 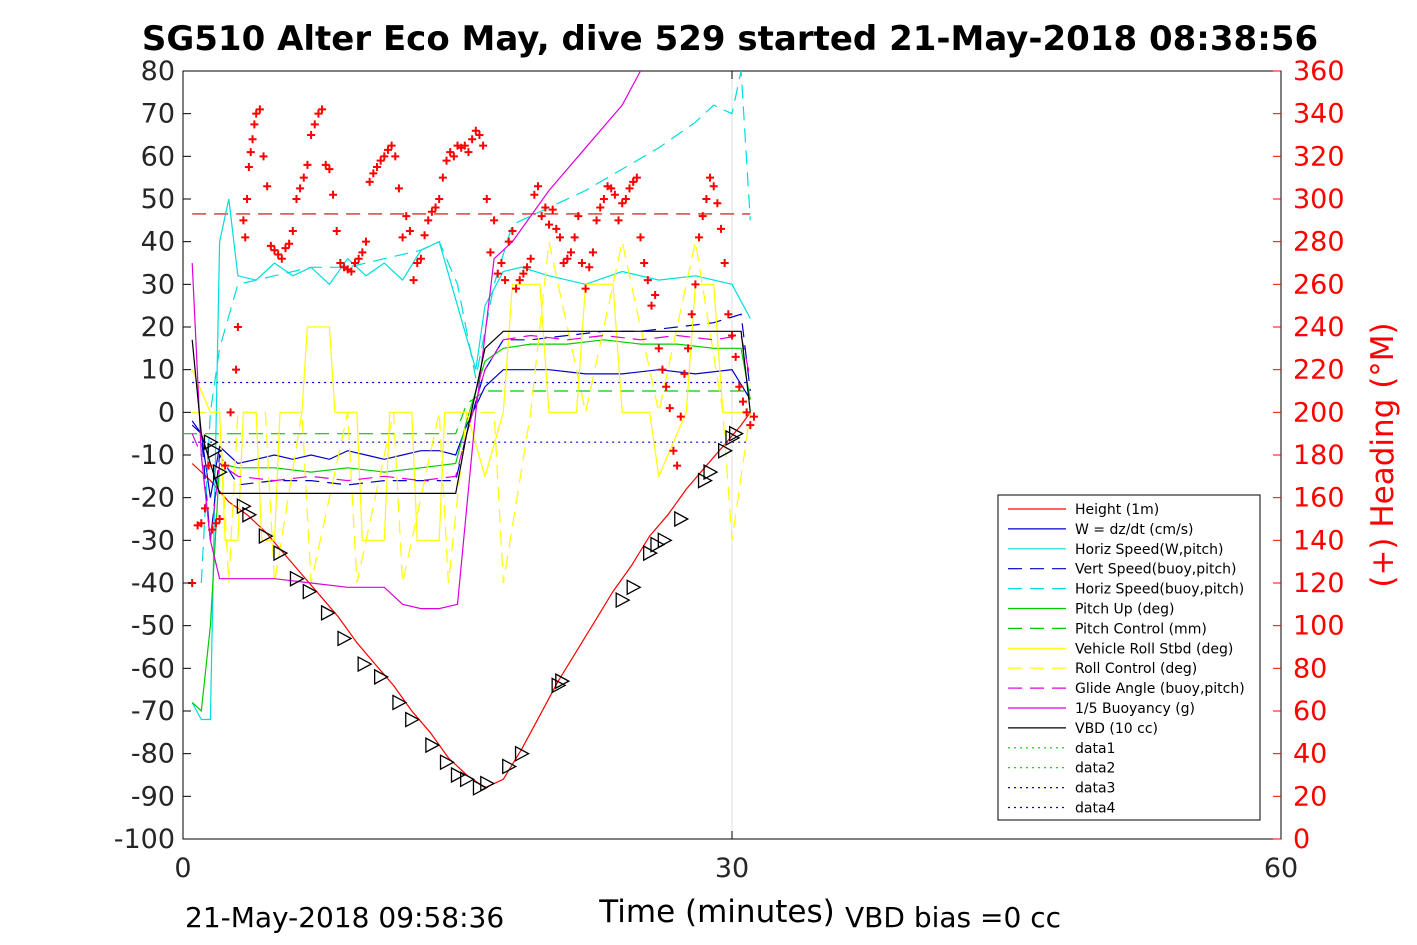 What do you see at coordinates (153, 626) in the screenshot?
I see `left-tick-label: -50` at bounding box center [153, 626].